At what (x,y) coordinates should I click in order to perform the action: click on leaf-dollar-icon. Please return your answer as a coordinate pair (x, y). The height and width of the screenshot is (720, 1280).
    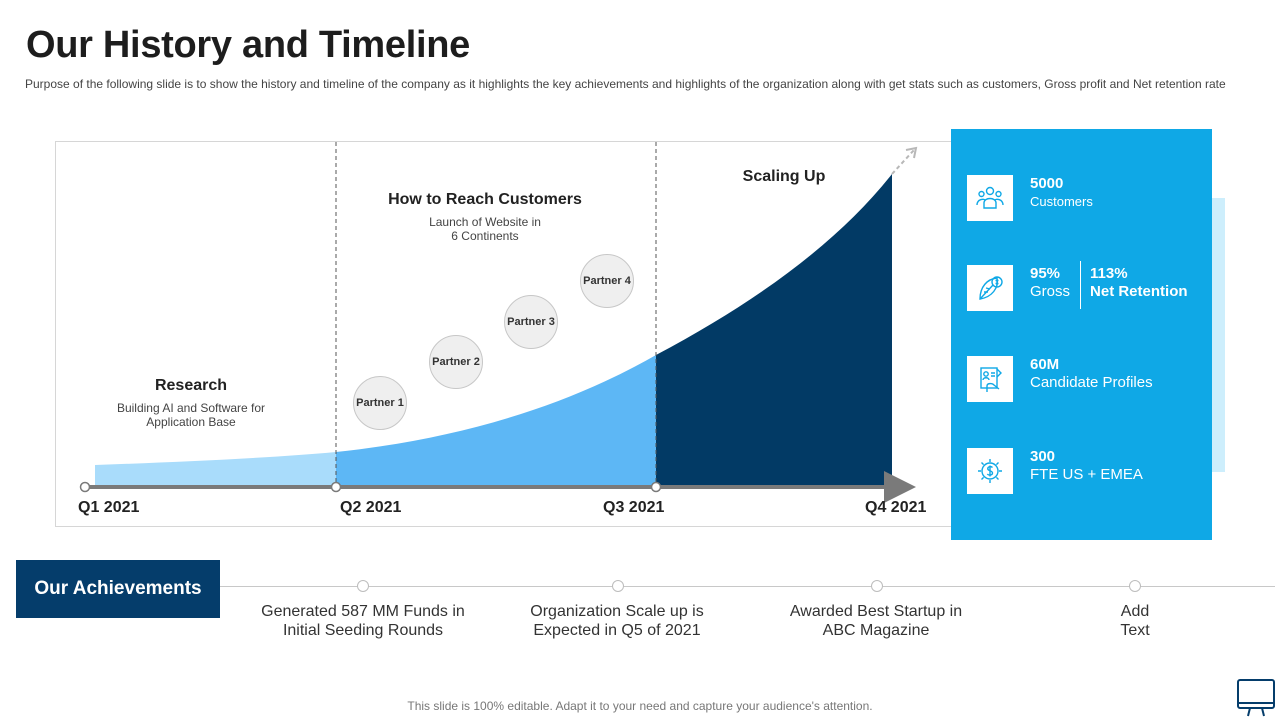
    Looking at the image, I should click on (990, 288).